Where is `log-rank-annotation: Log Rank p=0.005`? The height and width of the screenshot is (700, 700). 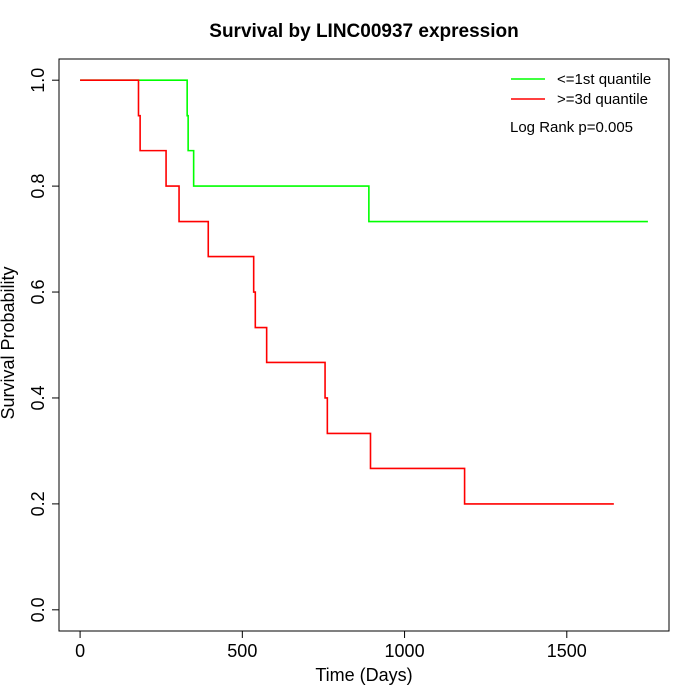
log-rank-annotation: Log Rank p=0.005 is located at coordinates (571, 127).